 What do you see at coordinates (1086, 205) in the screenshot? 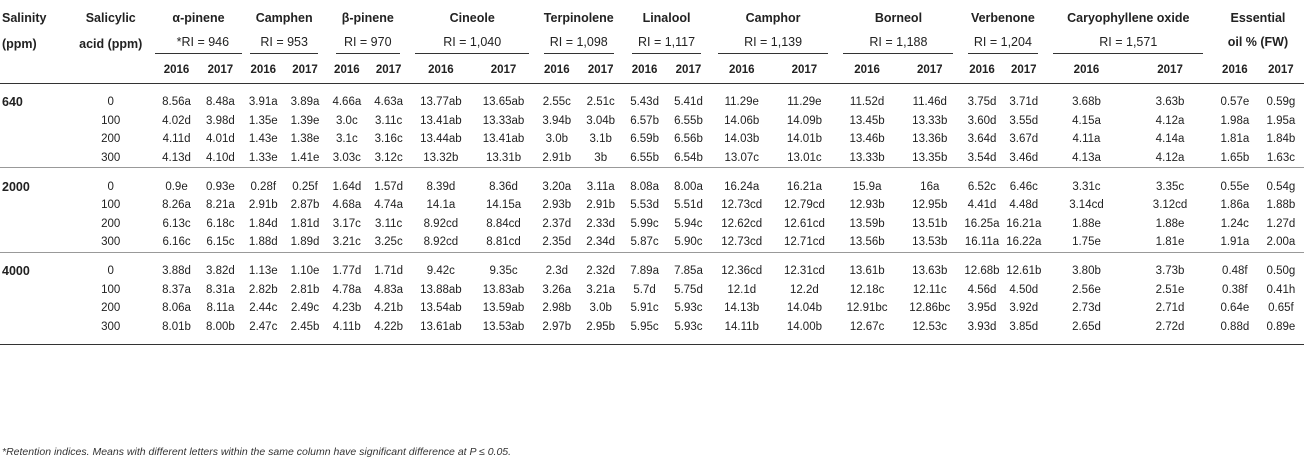
I see `value-cell: 3.14cd` at bounding box center [1086, 205].